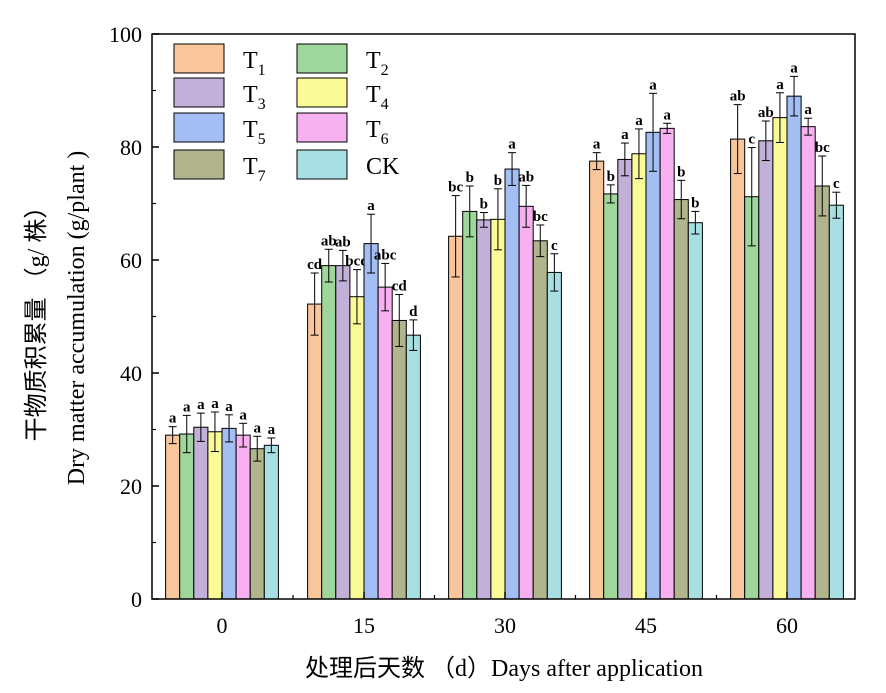 The height and width of the screenshot is (693, 886). I want to click on legend-label-subscript: 5, so click(262, 139).